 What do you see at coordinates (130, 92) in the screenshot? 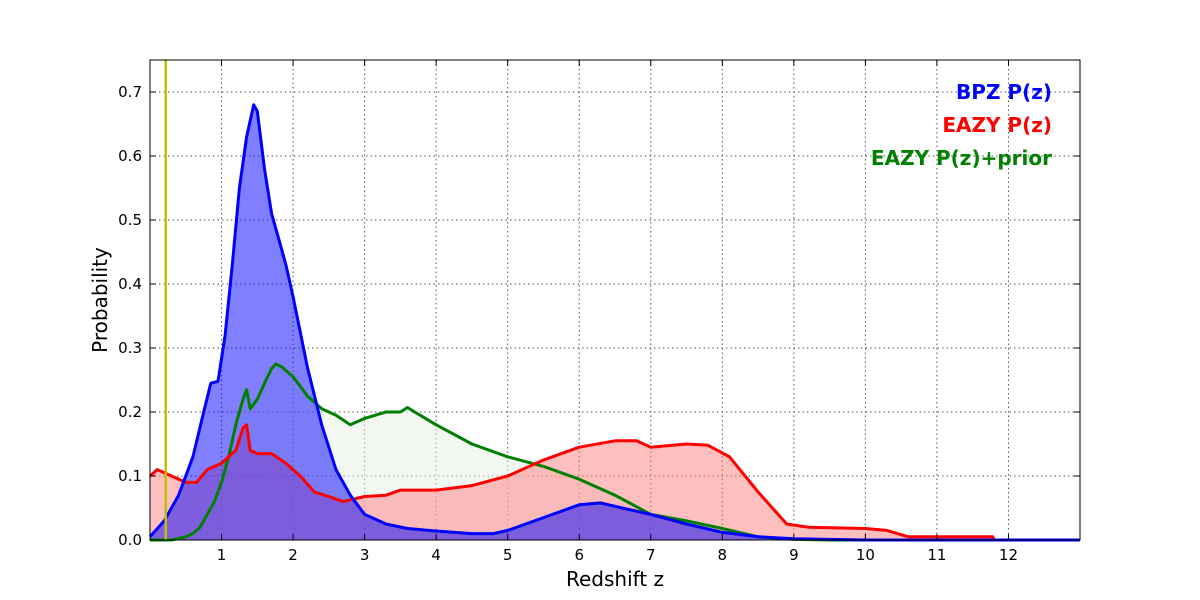
I see `y-tick-label: 0.7` at bounding box center [130, 92].